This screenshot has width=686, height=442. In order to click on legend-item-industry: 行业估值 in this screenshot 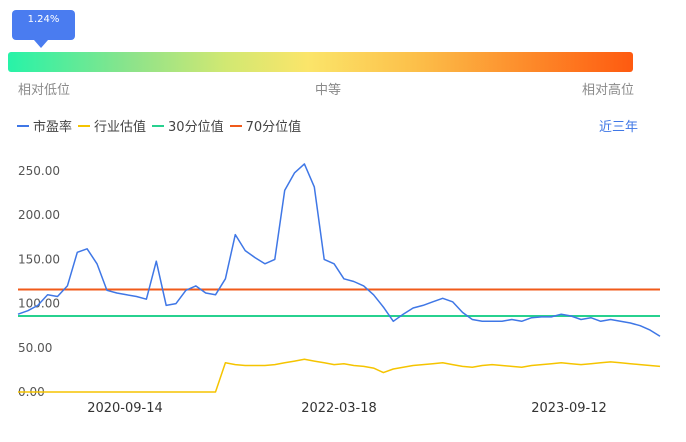, I will do `click(112, 125)`.